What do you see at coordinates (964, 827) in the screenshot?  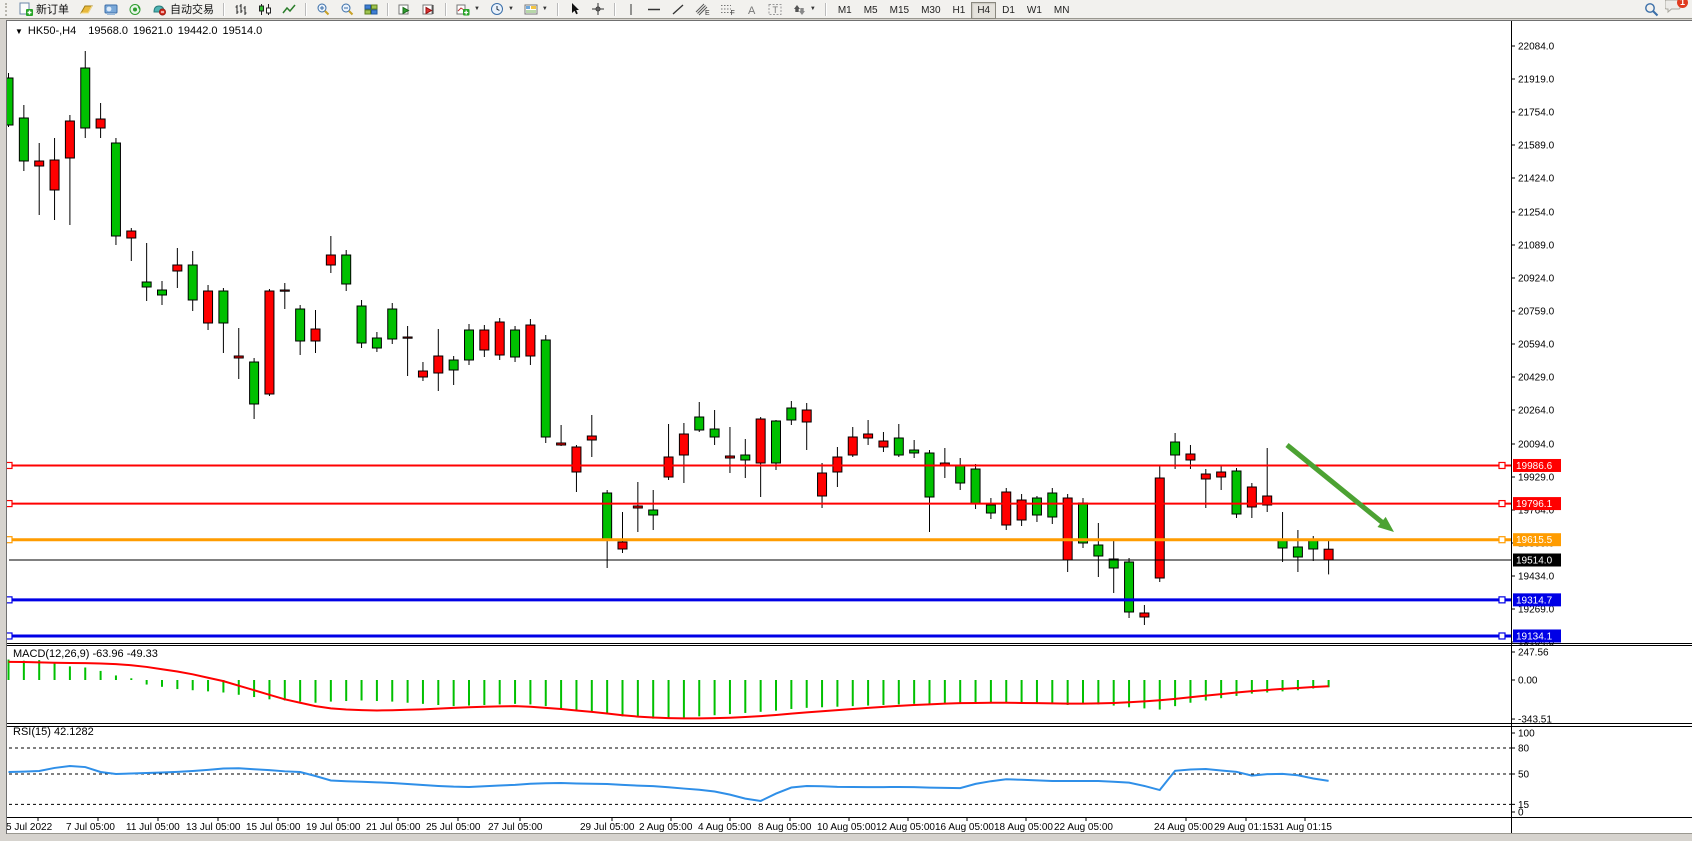 I see `time-tick-label: 16 Aug 05:00` at bounding box center [964, 827].